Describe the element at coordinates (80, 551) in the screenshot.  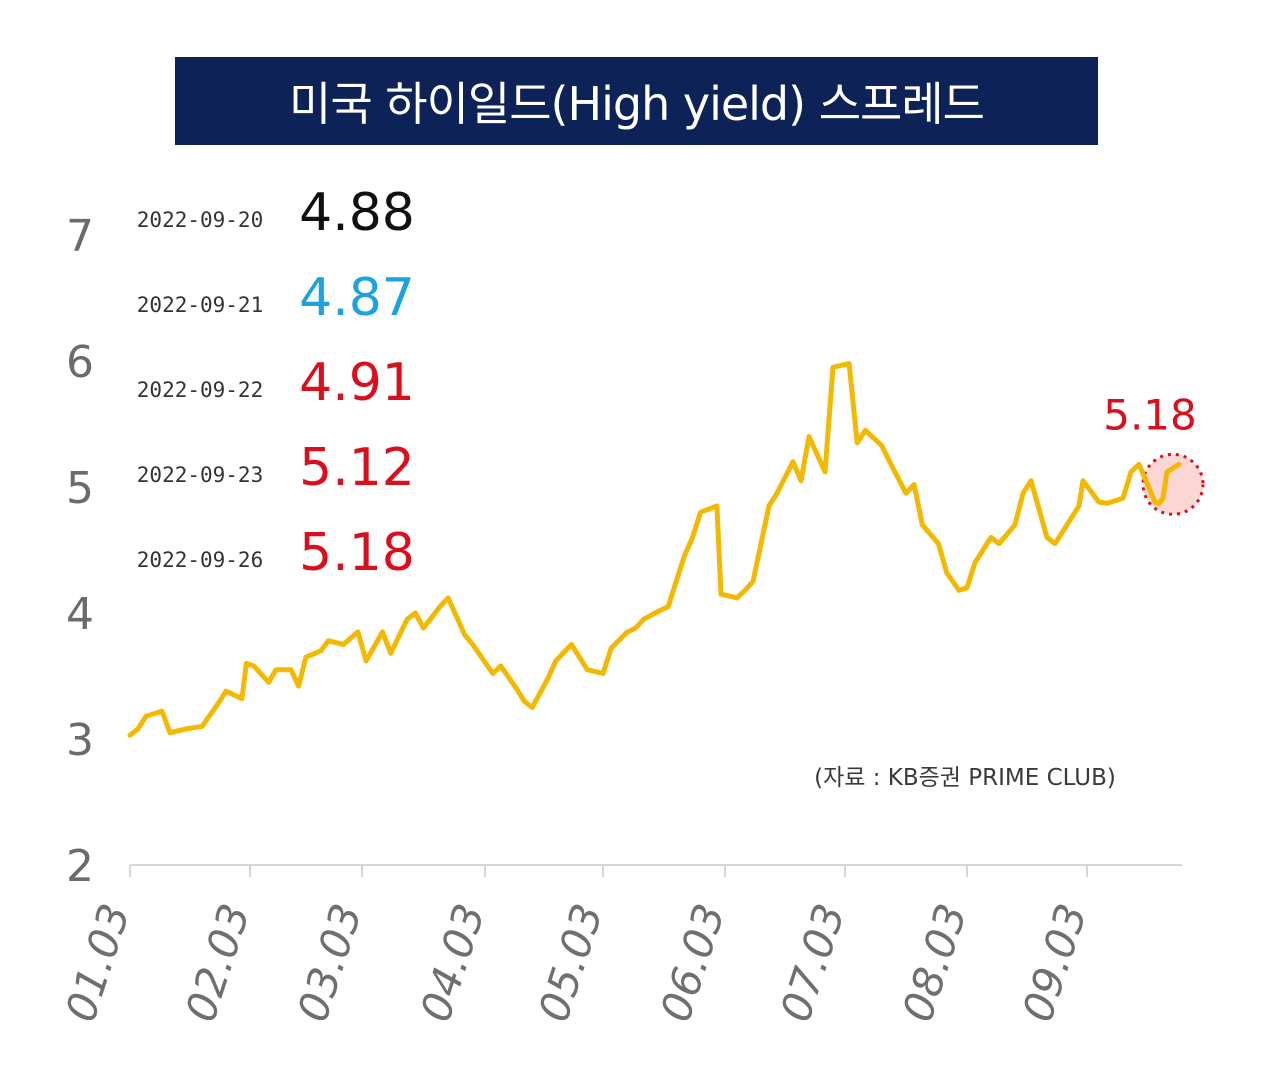
I see `y-axis: 2 3 4 5 6 7` at that location.